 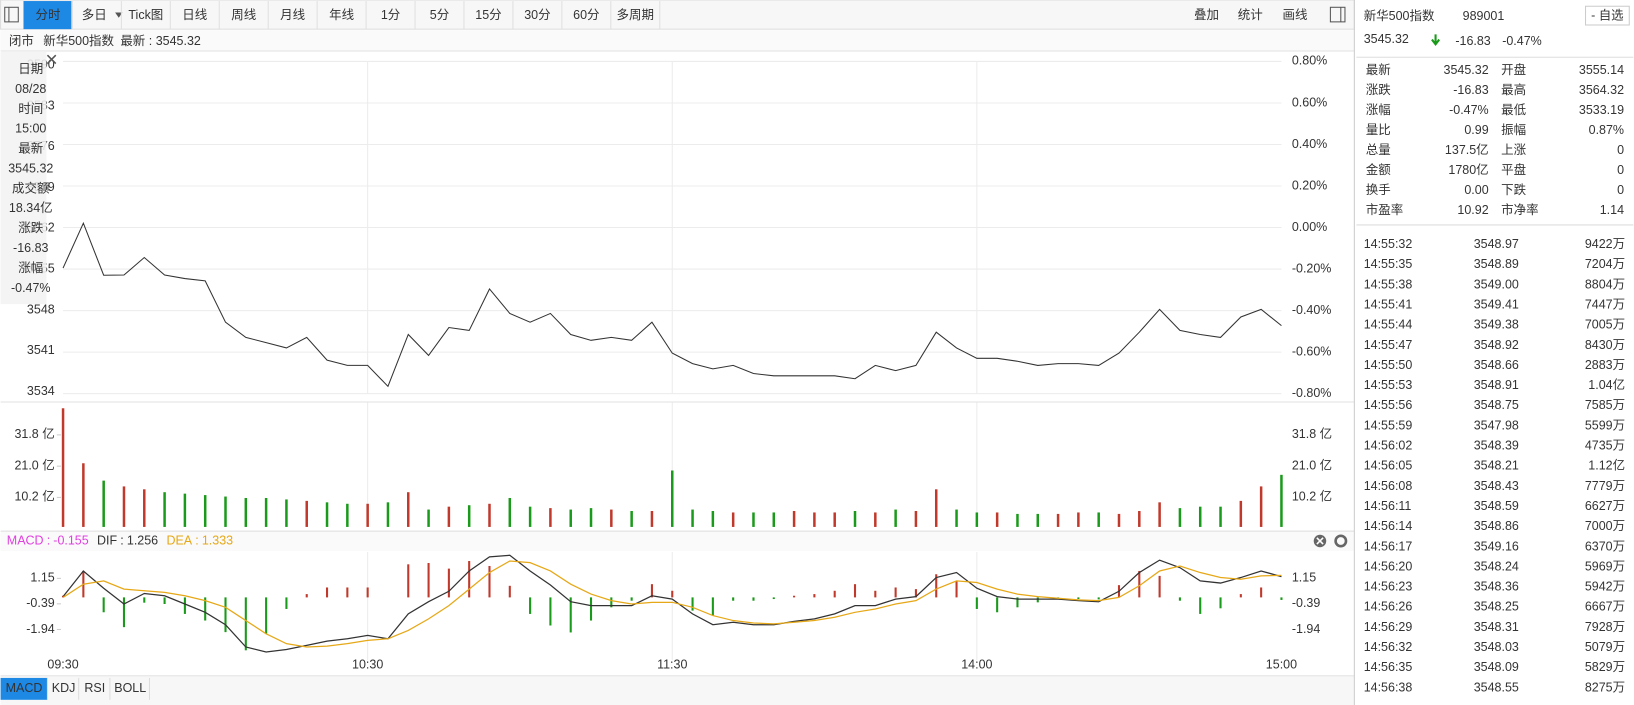 What do you see at coordinates (1601, 70) in the screenshot?
I see `quote-value: 3555.14` at bounding box center [1601, 70].